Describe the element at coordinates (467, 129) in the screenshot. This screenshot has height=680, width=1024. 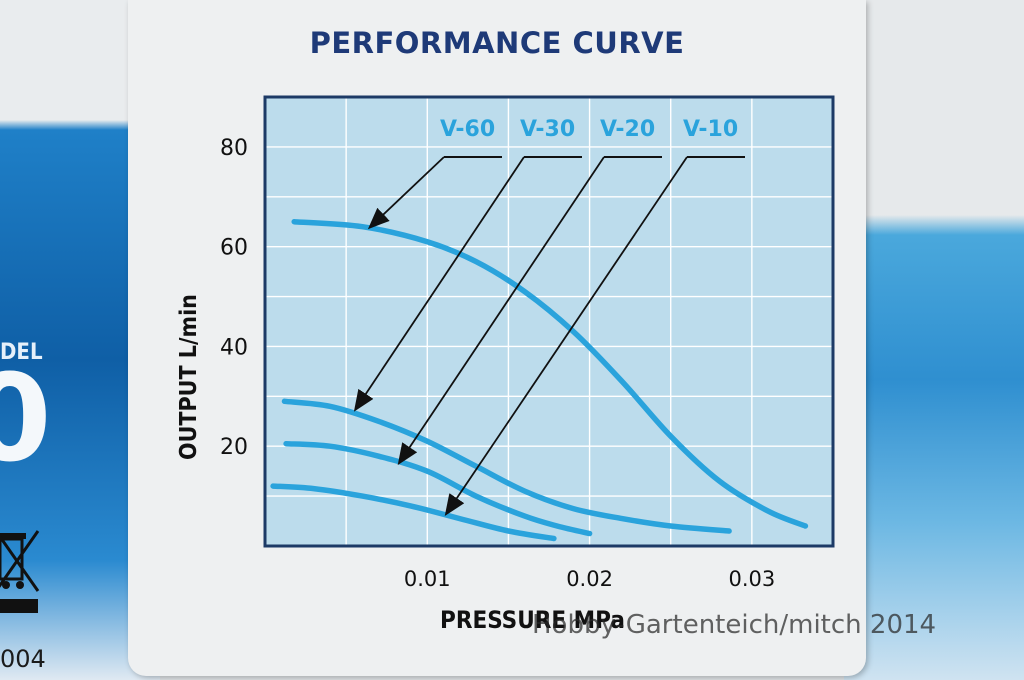
I see `legend-label-v-60: V-60` at that location.